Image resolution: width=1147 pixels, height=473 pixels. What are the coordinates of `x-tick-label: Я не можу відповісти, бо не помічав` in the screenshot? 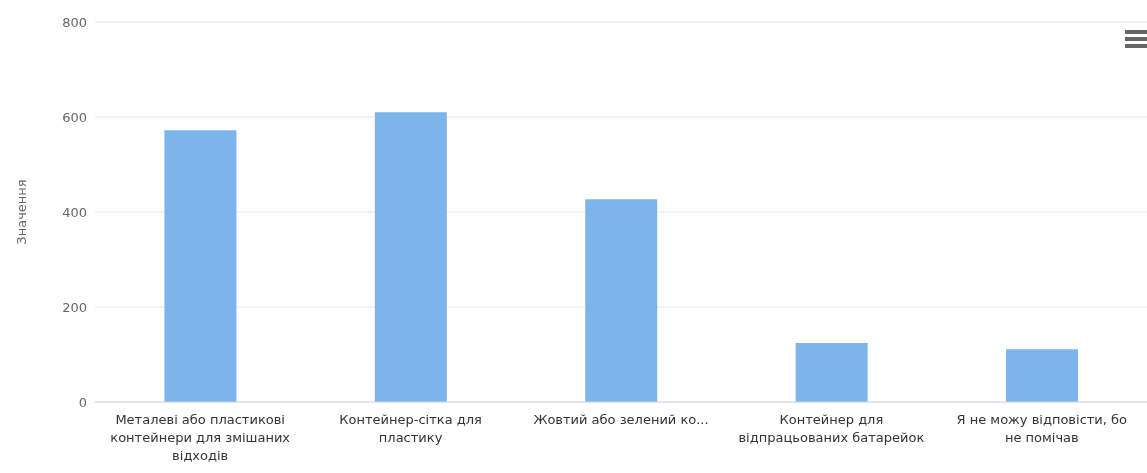 It's located at (1042, 428).